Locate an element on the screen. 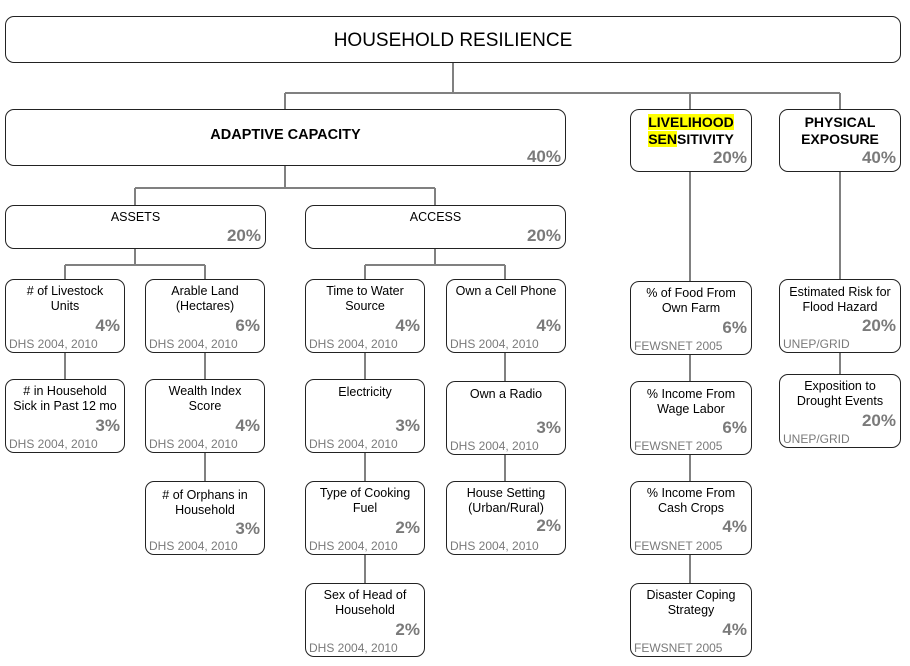  indicator-label: % of Food From Own Farm is located at coordinates (691, 300).